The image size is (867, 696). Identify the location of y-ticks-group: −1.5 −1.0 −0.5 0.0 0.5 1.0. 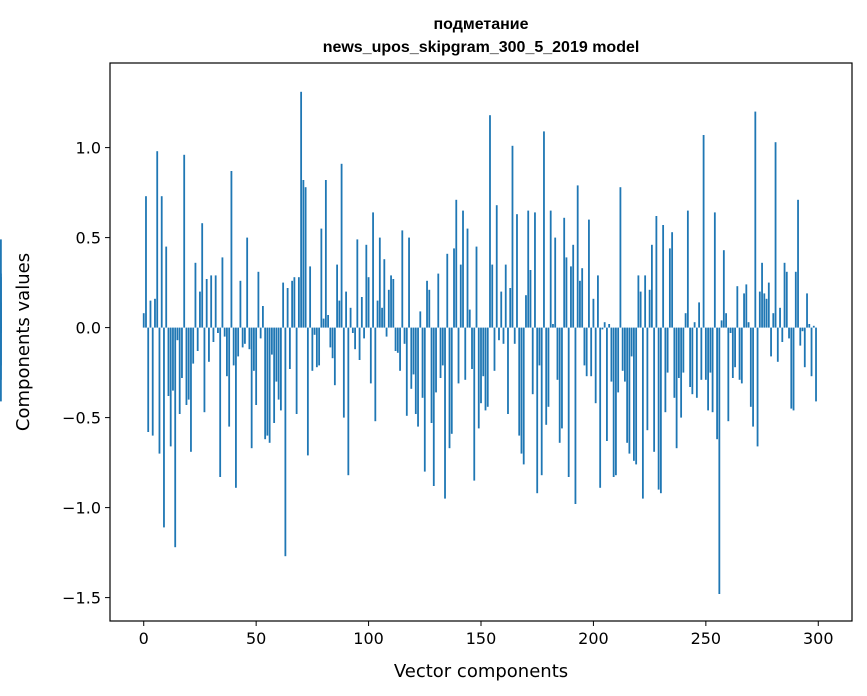
(86, 373).